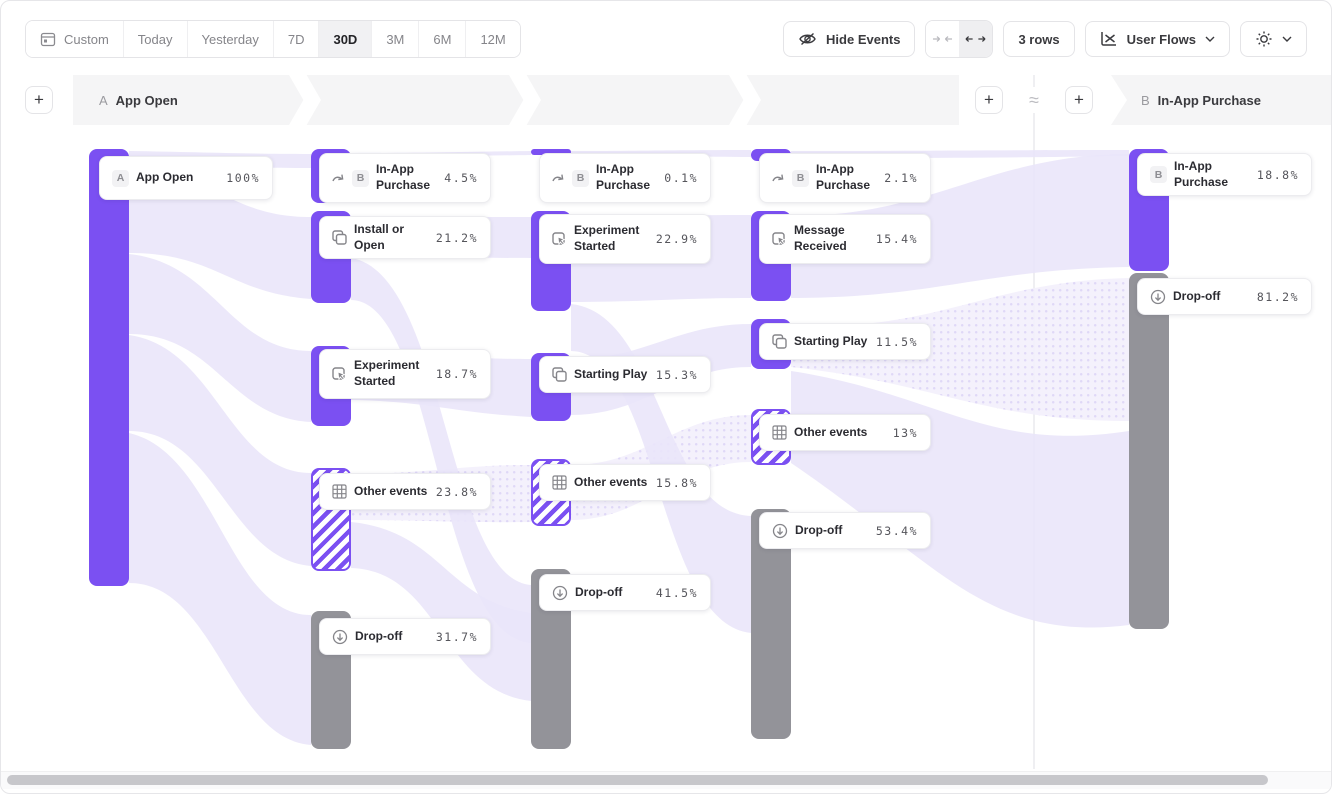 The width and height of the screenshot is (1332, 794). Describe the element at coordinates (229, 39) in the screenshot. I see `range-yesterday-button: Yesterday` at that location.